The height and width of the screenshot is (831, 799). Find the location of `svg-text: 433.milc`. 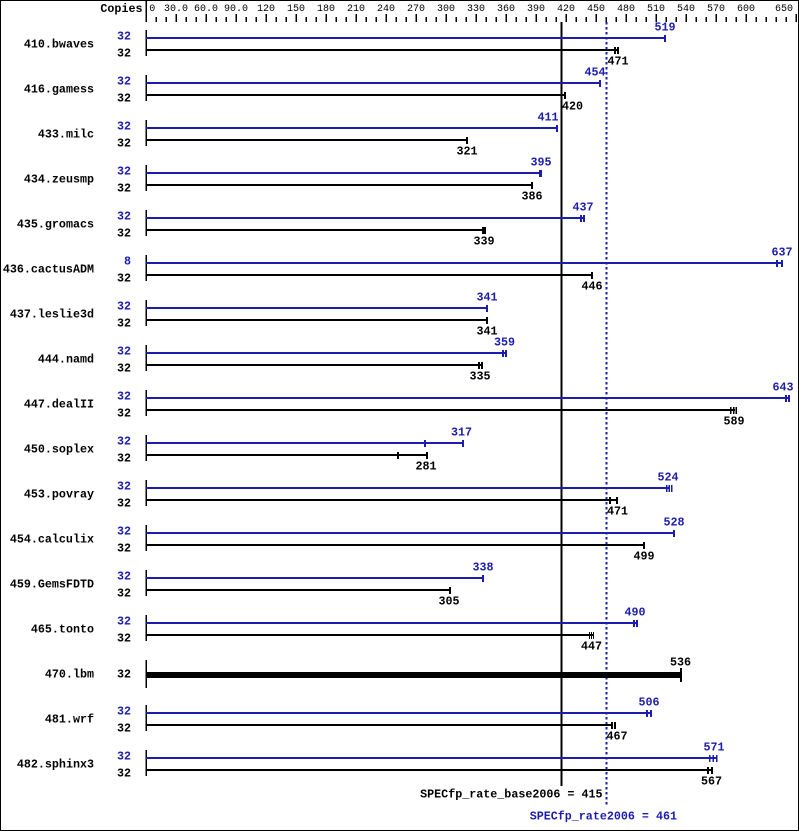

svg-text: 433.milc is located at coordinates (66, 135).